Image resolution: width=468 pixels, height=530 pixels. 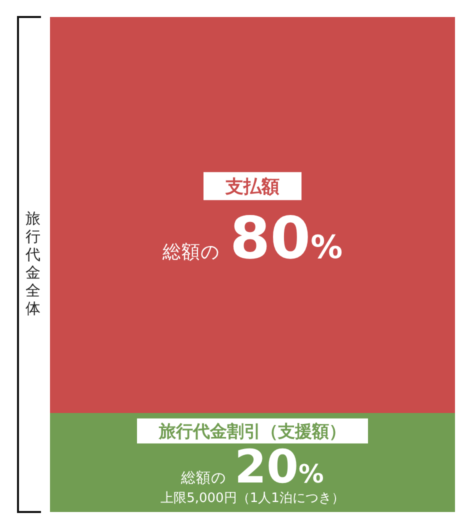 What do you see at coordinates (252, 187) in the screenshot?
I see `series-label: 支払額` at bounding box center [252, 187].